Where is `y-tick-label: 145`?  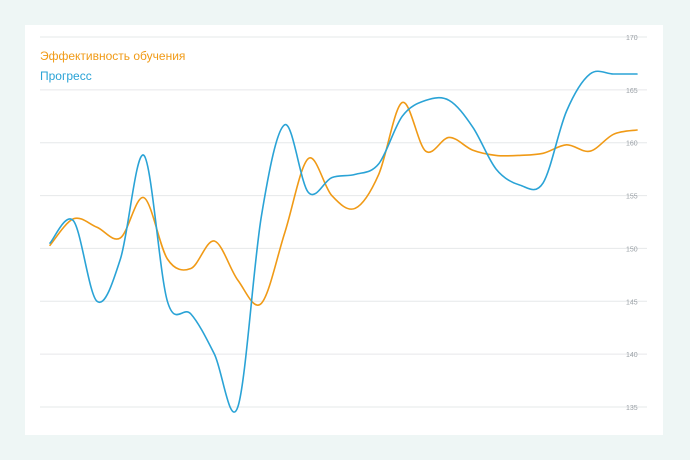
y-tick-label: 145 is located at coordinates (632, 302).